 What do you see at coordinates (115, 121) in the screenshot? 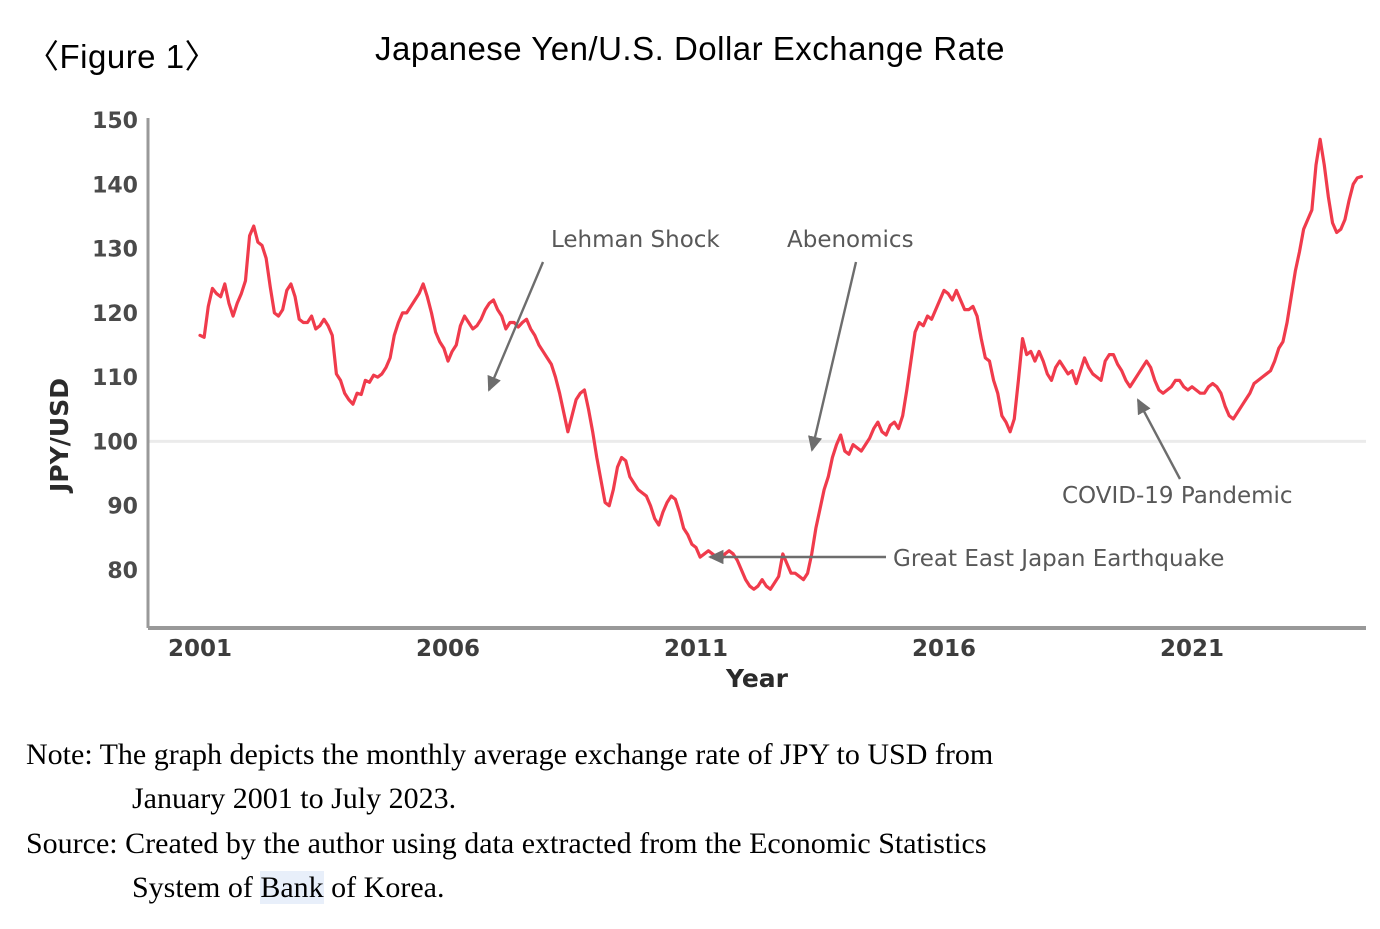
I see `y-tick-150: 150` at bounding box center [115, 121].